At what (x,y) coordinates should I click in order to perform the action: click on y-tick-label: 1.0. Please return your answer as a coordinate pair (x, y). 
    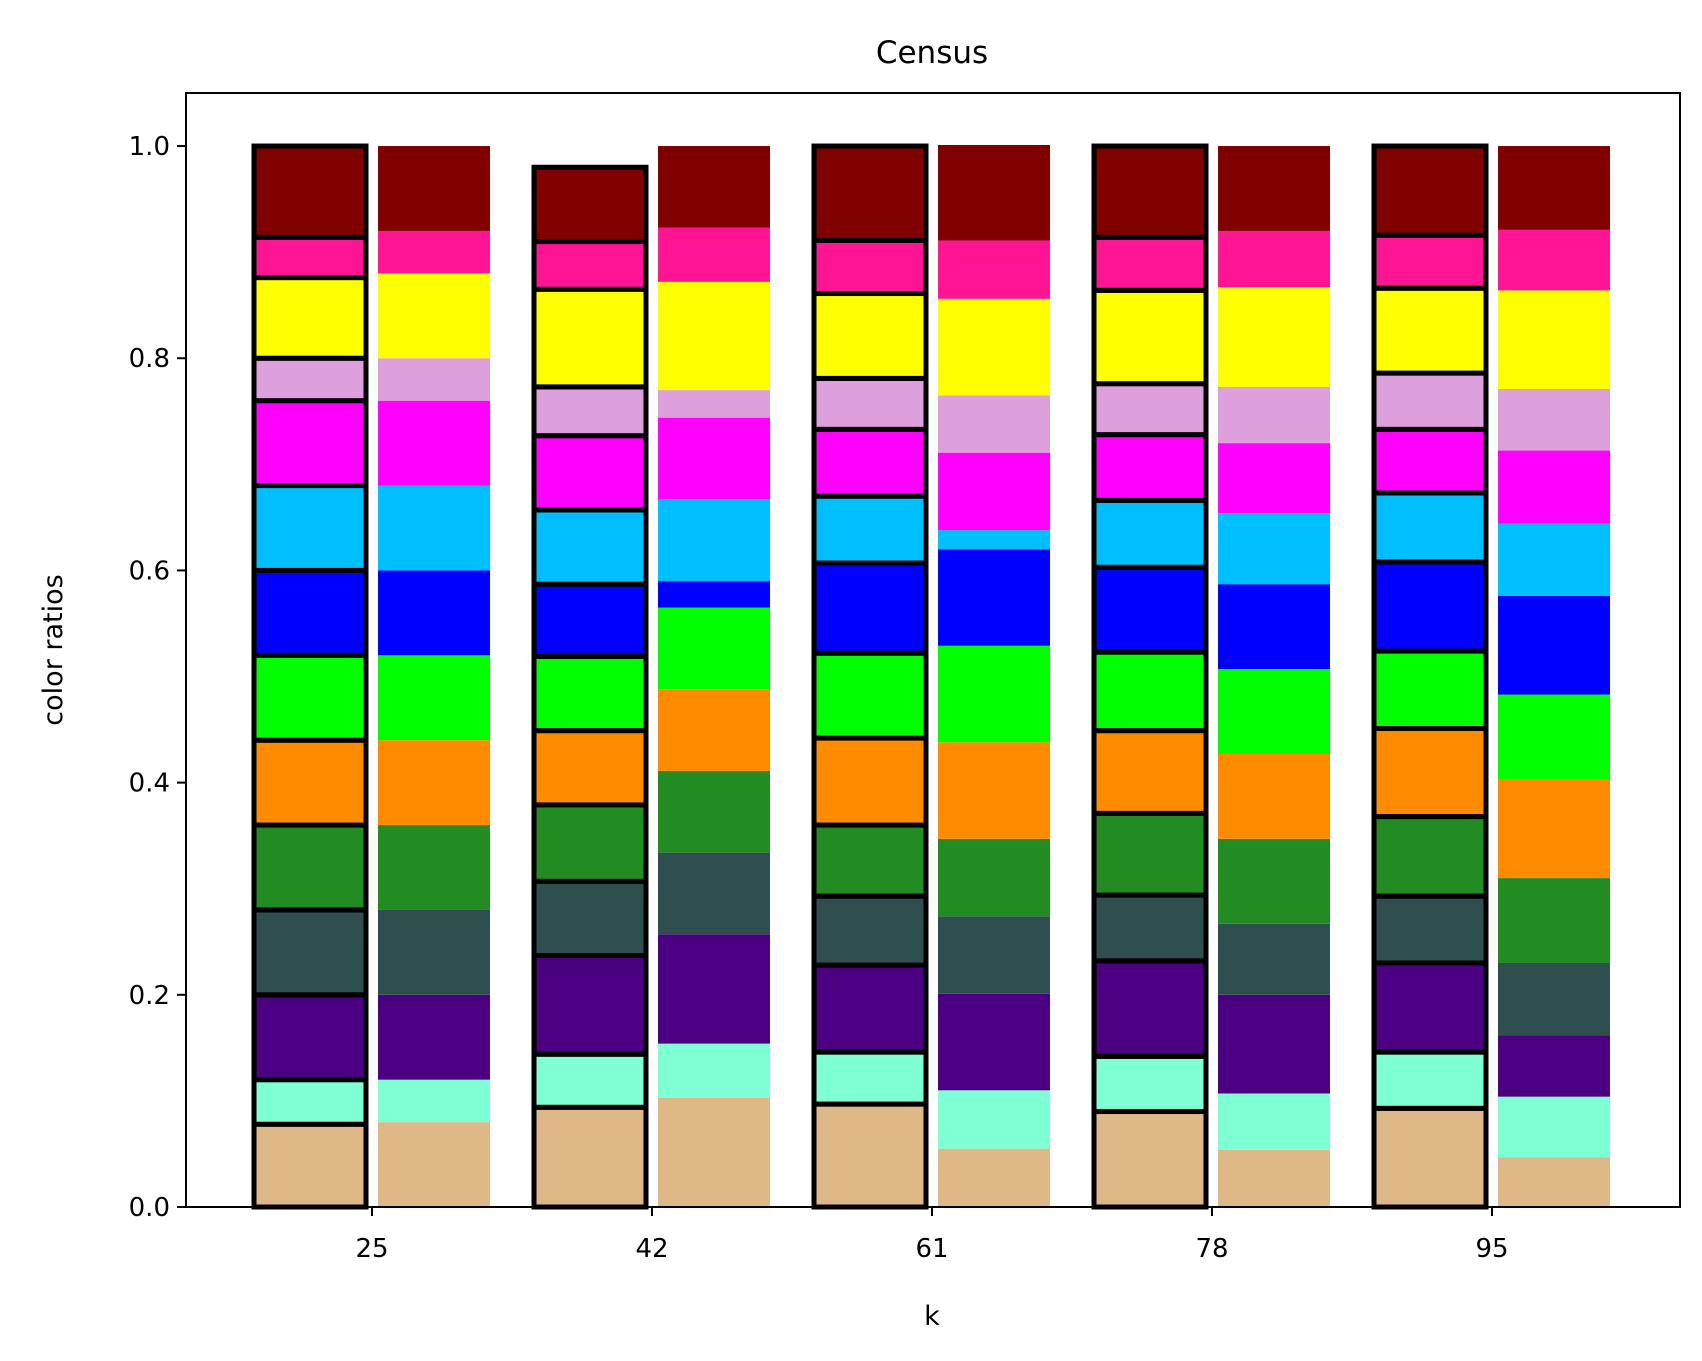
    Looking at the image, I should click on (149, 147).